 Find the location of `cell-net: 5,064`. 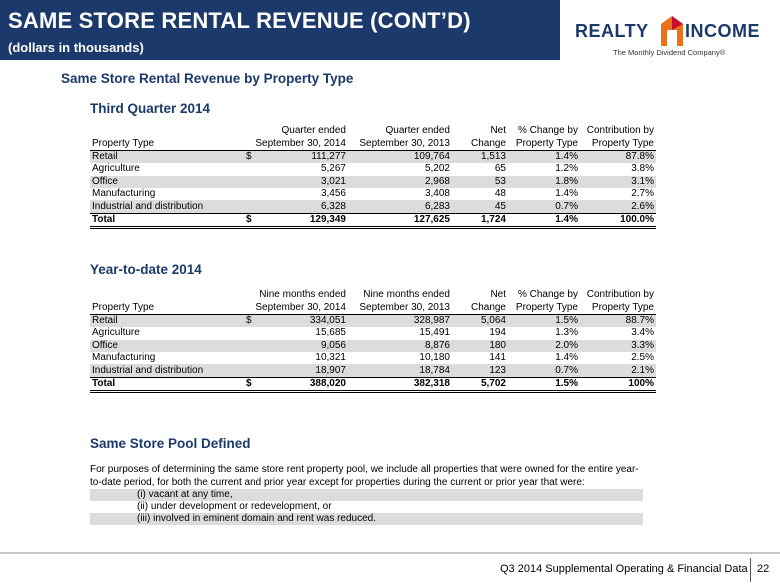

cell-net: 5,064 is located at coordinates (480, 321).